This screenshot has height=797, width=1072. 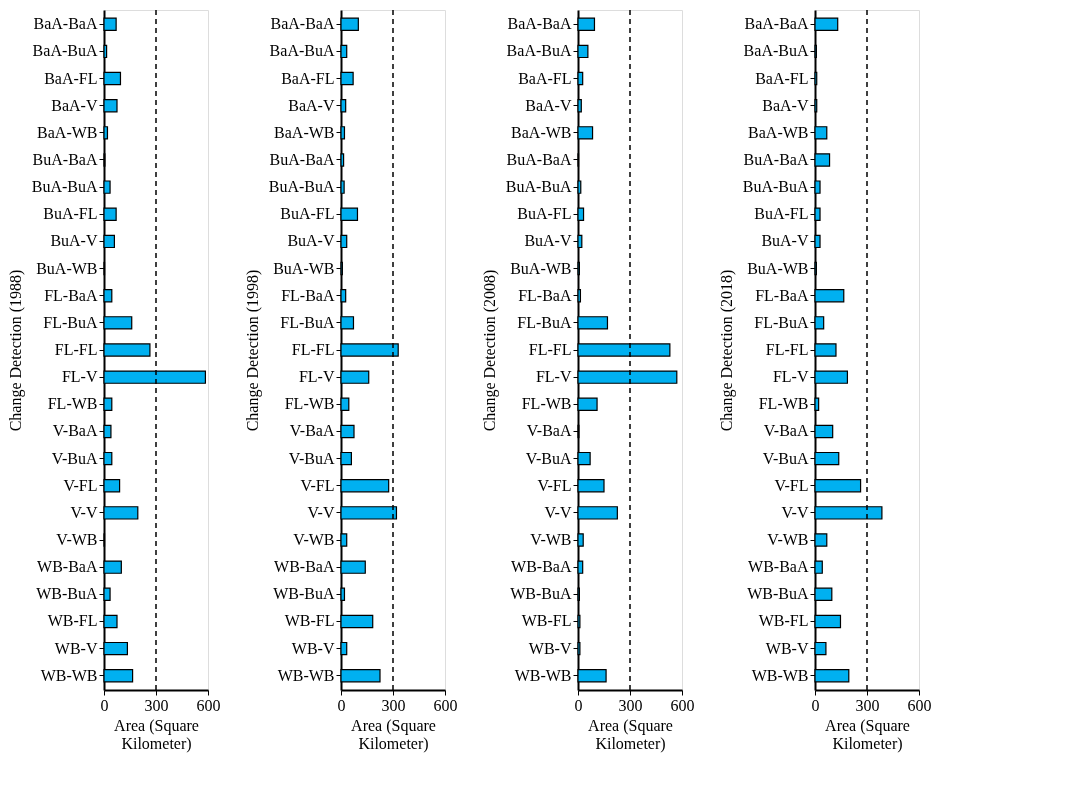 What do you see at coordinates (252, 350) in the screenshot?
I see `y-axis-title: Change Detection (1998)` at bounding box center [252, 350].